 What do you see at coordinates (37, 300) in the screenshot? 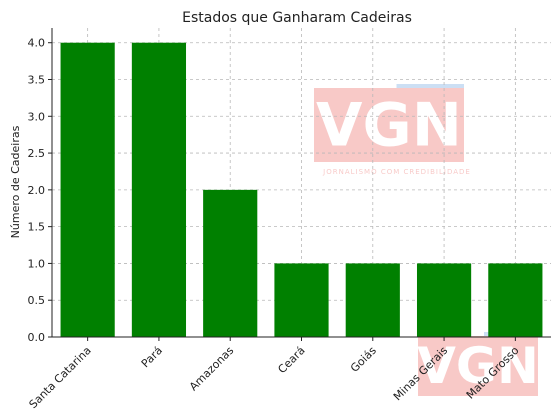
I see `y-tick-label: 0.5` at bounding box center [37, 300].